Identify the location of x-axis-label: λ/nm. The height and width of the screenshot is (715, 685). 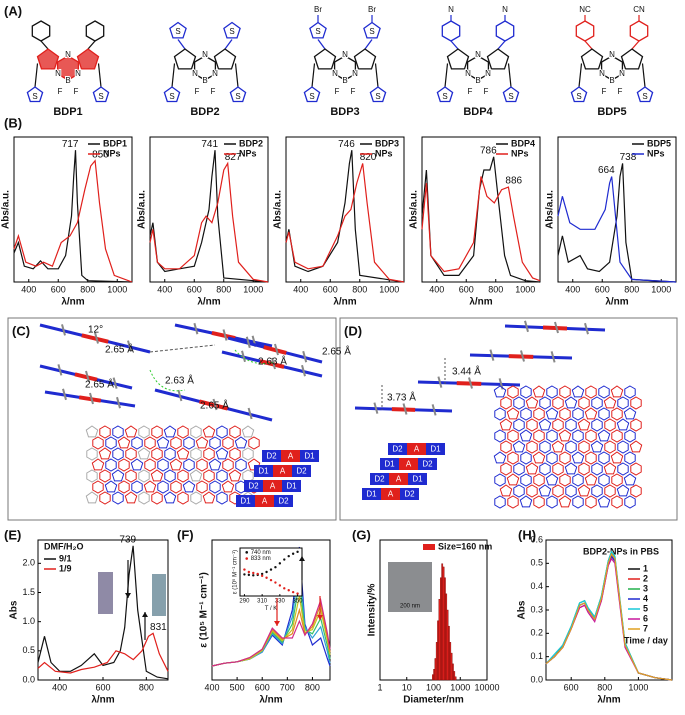
(480, 302).